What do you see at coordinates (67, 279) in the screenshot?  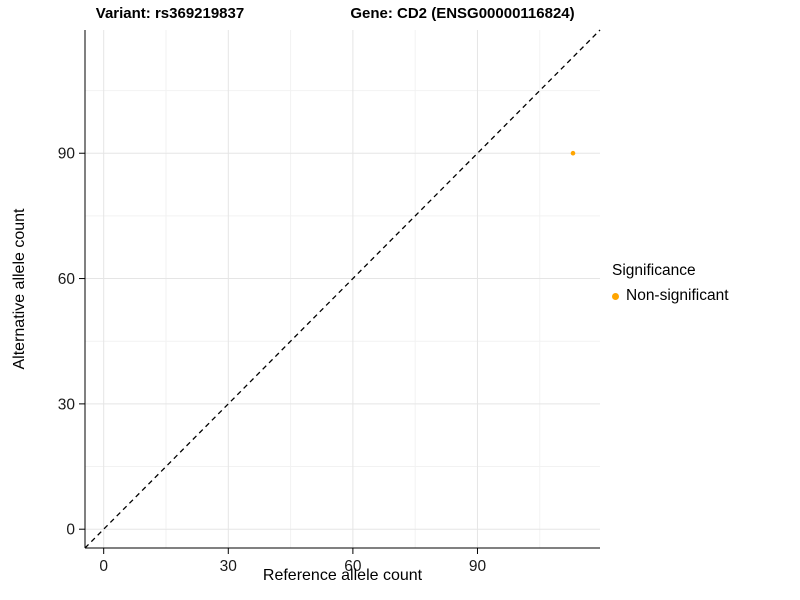 I see `y-tick-label: 60` at bounding box center [67, 279].